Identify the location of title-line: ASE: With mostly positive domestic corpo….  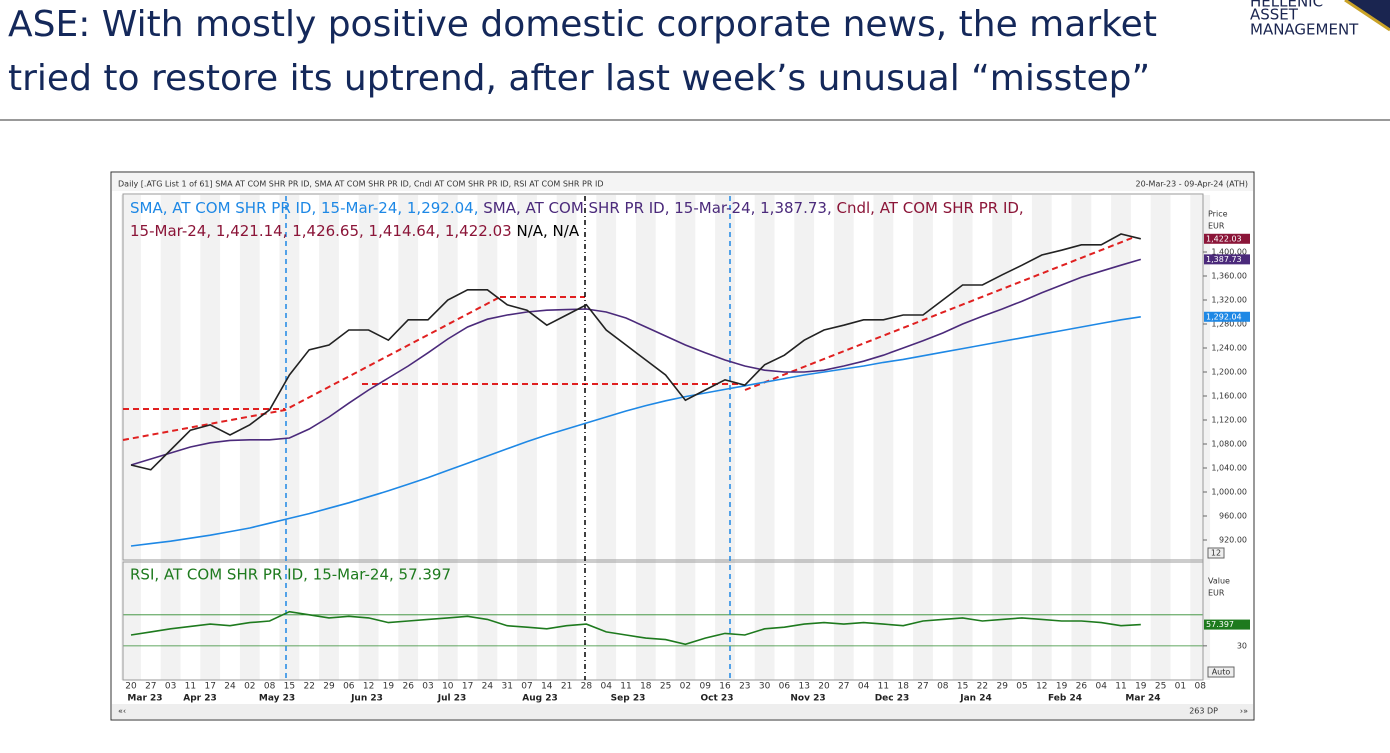
(582, 24).